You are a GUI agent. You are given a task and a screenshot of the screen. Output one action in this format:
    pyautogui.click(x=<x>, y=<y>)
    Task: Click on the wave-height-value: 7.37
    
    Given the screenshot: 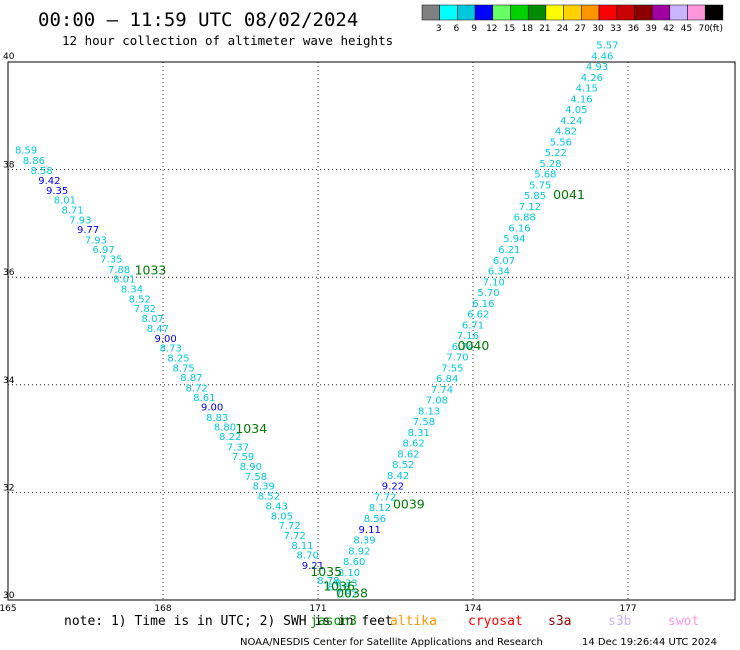 What is the action you would take?
    pyautogui.click(x=238, y=447)
    